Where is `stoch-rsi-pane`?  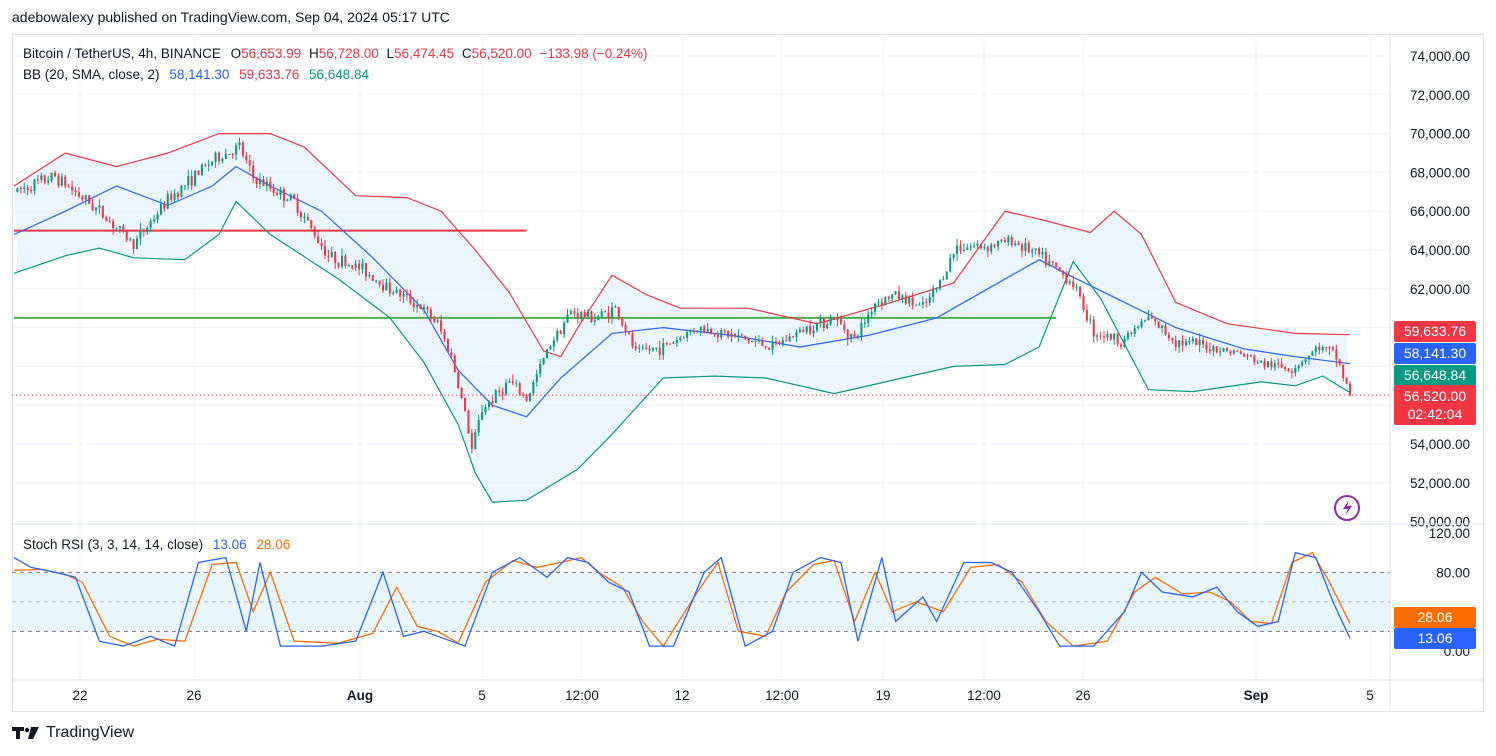 stoch-rsi-pane is located at coordinates (701, 599).